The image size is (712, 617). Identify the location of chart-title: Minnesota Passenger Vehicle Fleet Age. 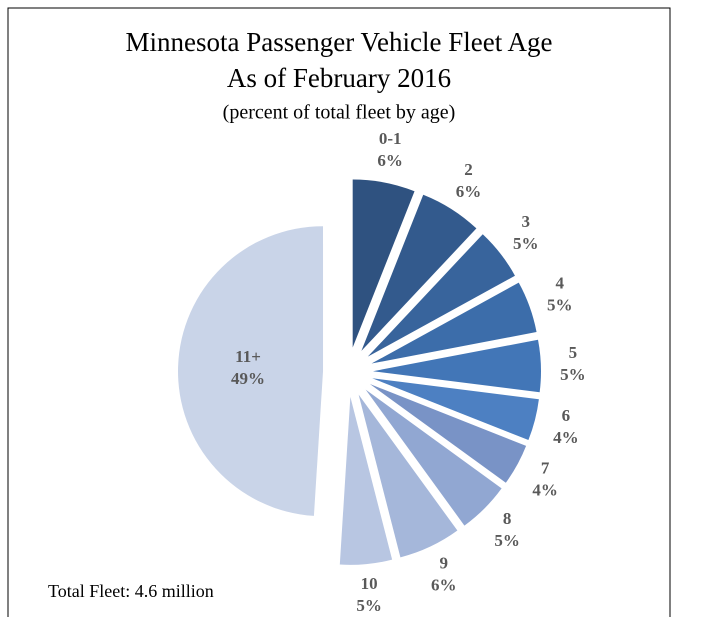
(339, 42).